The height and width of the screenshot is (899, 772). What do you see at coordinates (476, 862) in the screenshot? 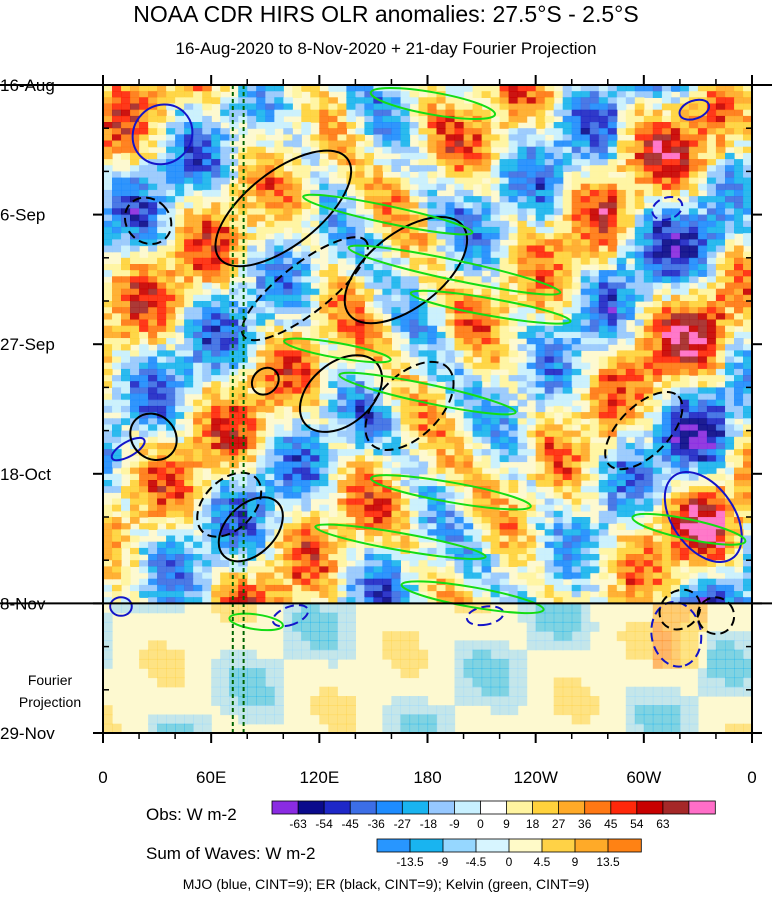
I see `colorbar-tick-label: -4.5` at bounding box center [476, 862].